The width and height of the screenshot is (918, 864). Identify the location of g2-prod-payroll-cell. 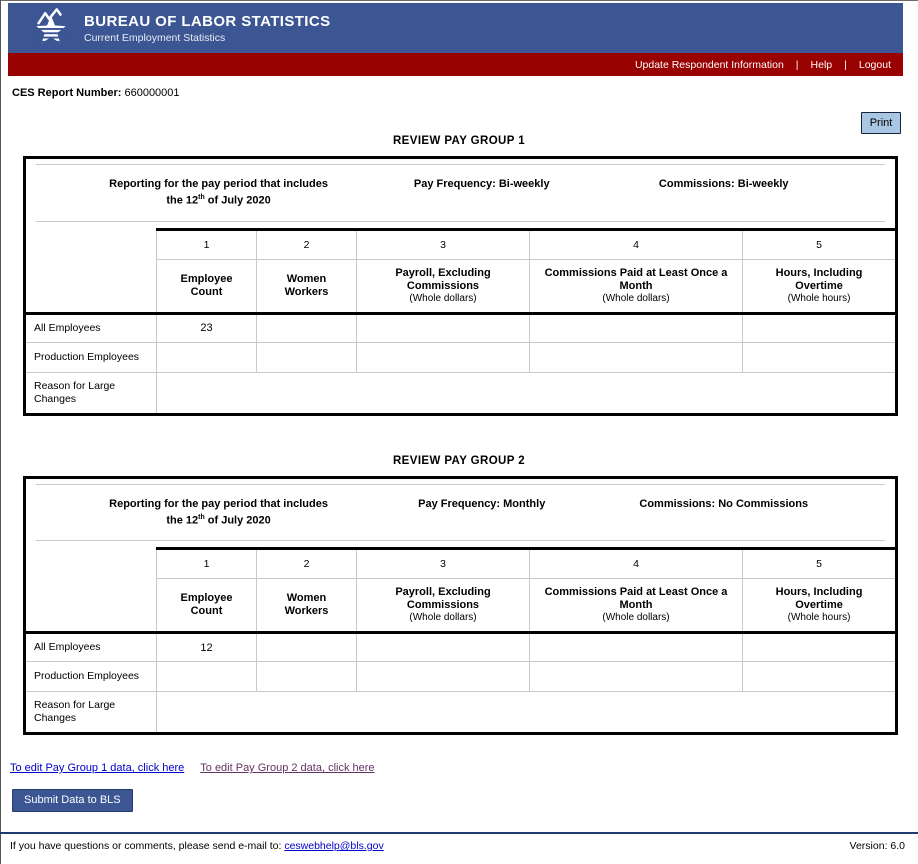
(443, 677).